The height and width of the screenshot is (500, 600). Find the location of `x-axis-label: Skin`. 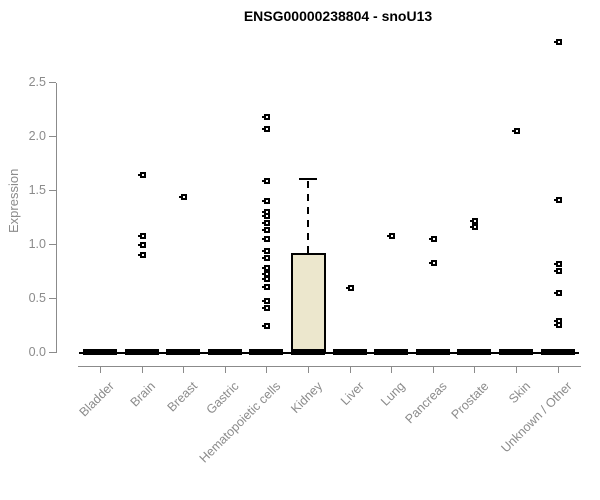

x-axis-label: Skin is located at coordinates (519, 393).